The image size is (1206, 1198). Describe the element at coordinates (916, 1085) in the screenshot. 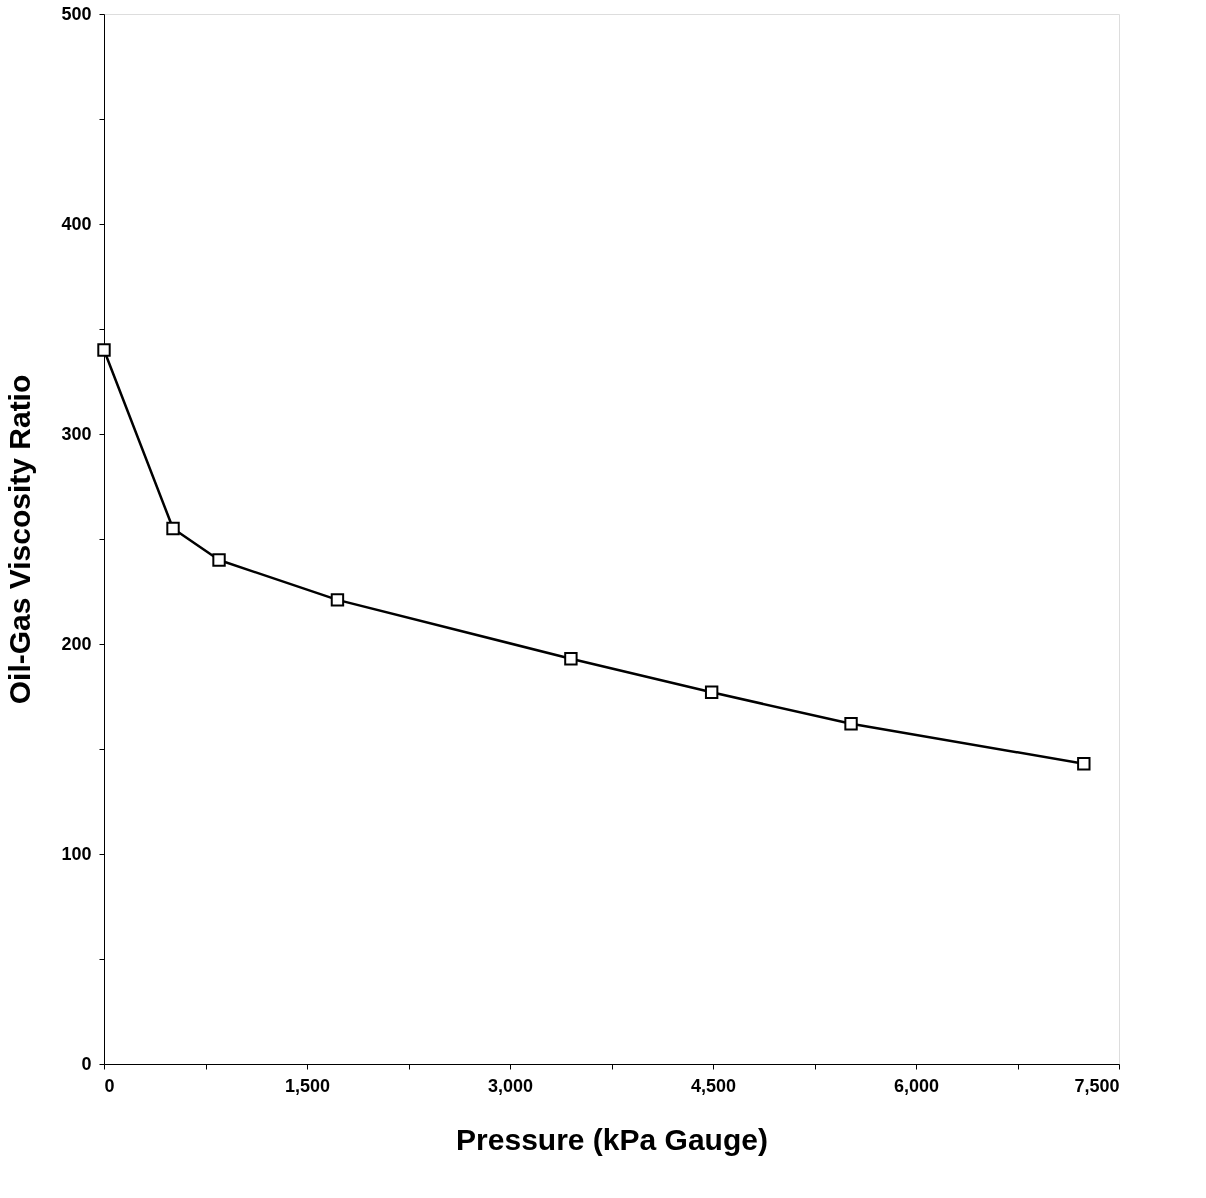

I see `x-tick-label: 6,000` at that location.